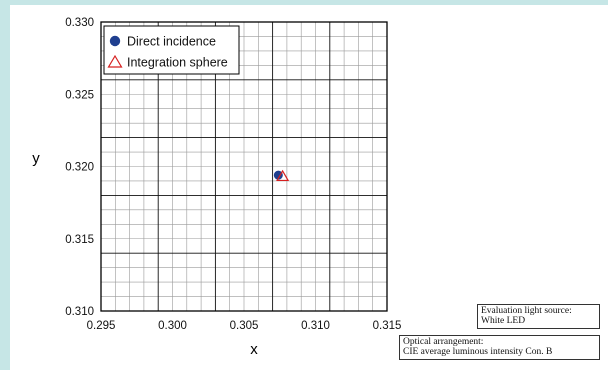 This screenshot has height=370, width=608. I want to click on arrangement-value: CIE average luminous intensity Con. B, so click(478, 352).